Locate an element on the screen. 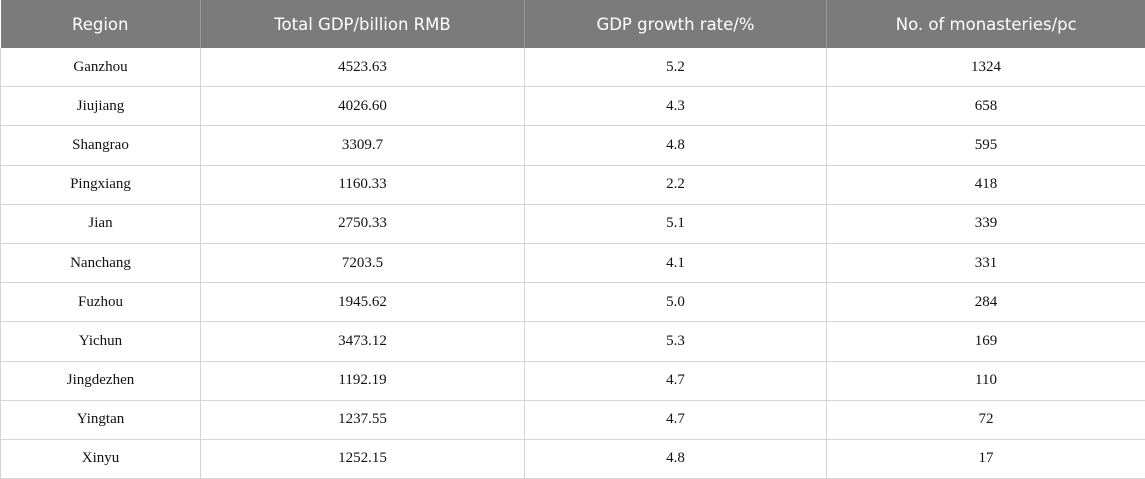 Image resolution: width=1145 pixels, height=479 pixels. cell-total-gdp: 1237.55 is located at coordinates (363, 419).